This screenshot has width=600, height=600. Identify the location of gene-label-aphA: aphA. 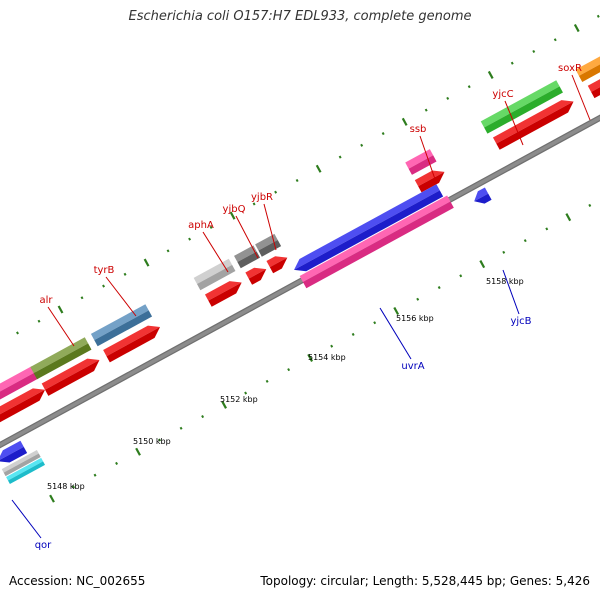
(201, 225).